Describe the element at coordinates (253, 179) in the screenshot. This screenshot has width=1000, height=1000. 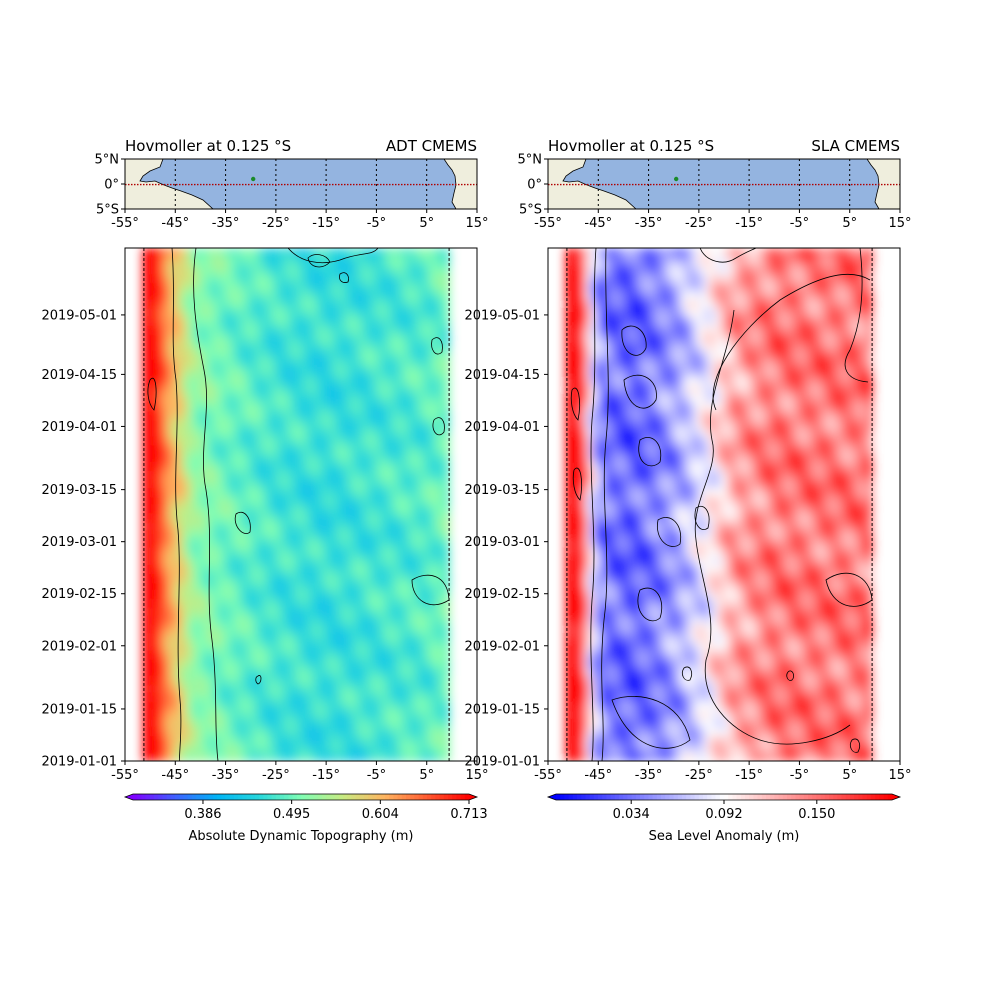
I see `location-marker` at that location.